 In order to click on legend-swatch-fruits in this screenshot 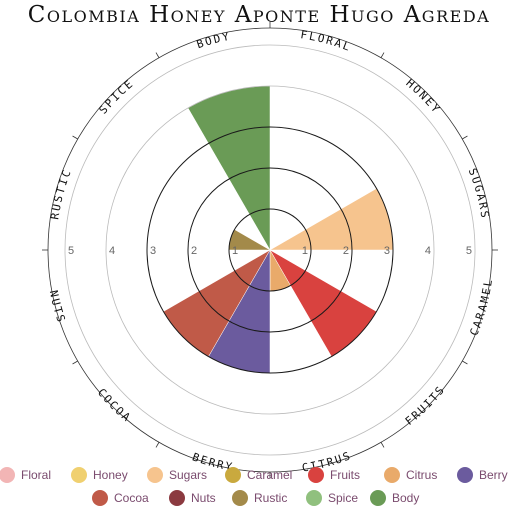, I will do `click(316, 475)`.